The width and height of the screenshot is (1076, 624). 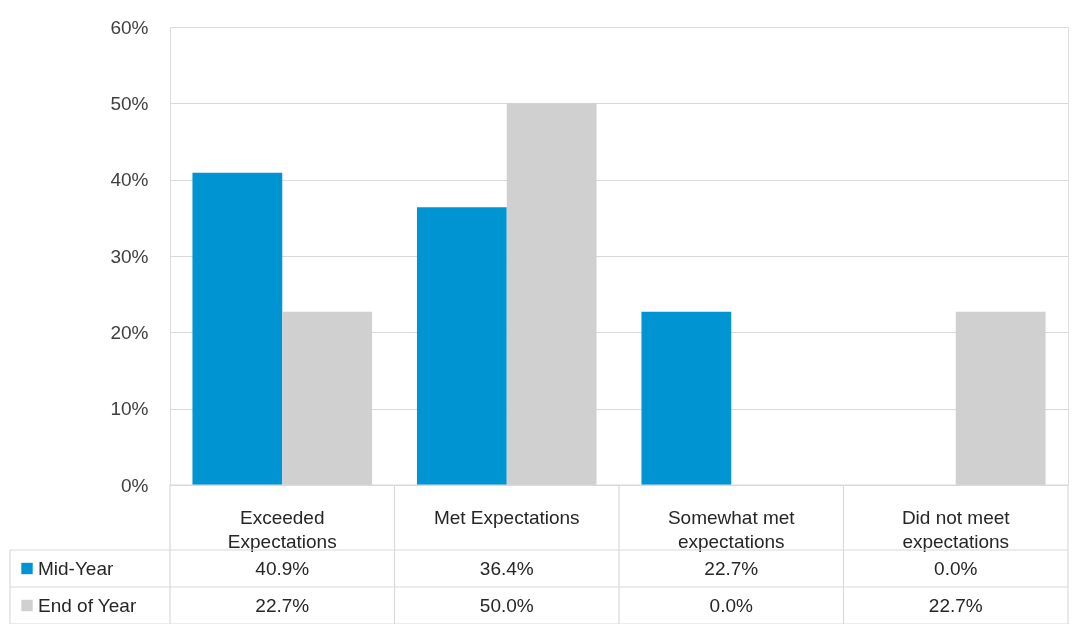 I want to click on x-tick-label: Somewhat met expectations, so click(x=731, y=529).